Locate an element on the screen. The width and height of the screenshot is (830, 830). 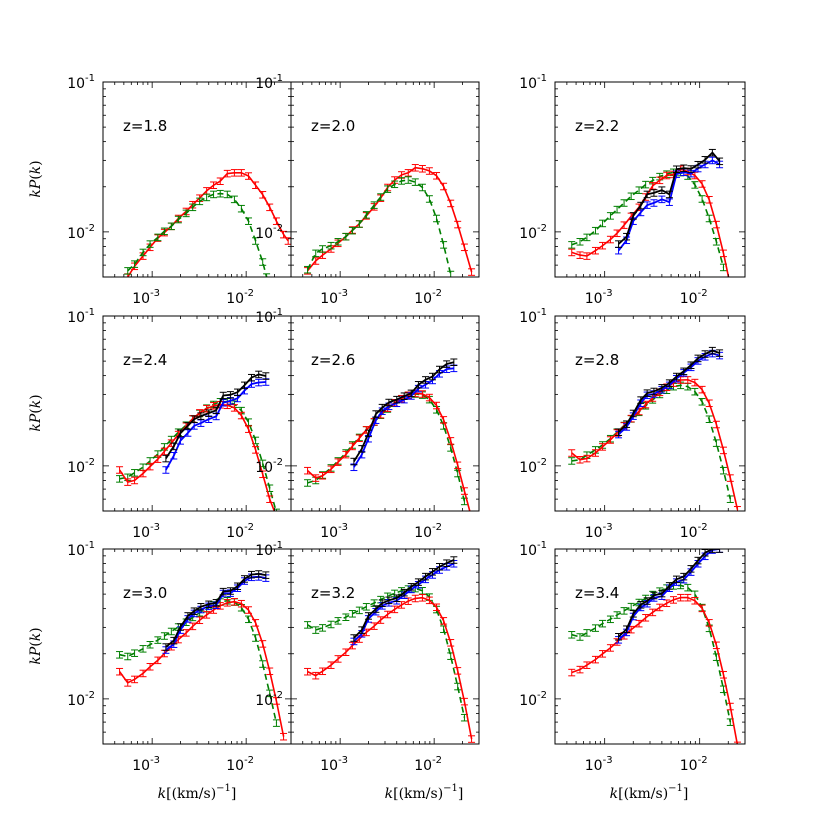
paren-close: ) is located at coordinates (36, 162).